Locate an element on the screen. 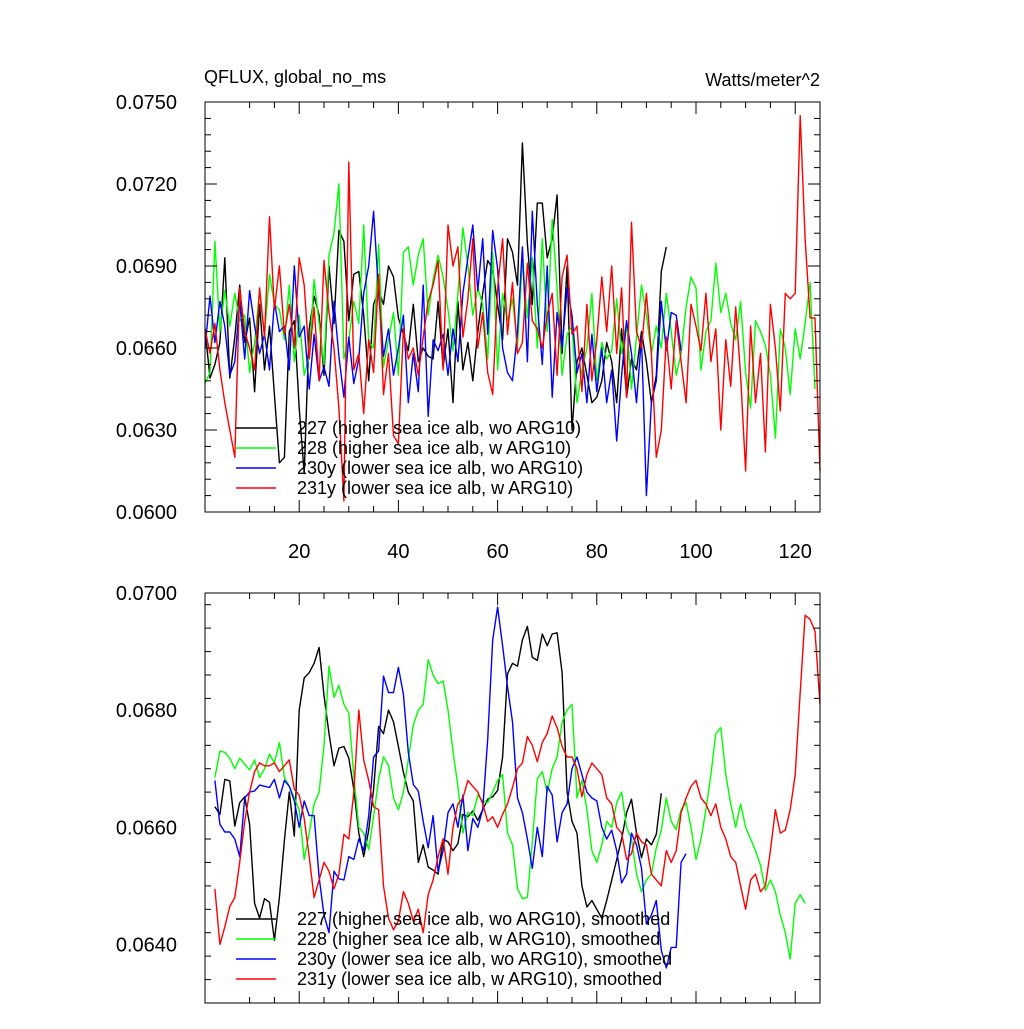 The width and height of the screenshot is (1024, 1029). x-tick-label: 120 is located at coordinates (795, 552).